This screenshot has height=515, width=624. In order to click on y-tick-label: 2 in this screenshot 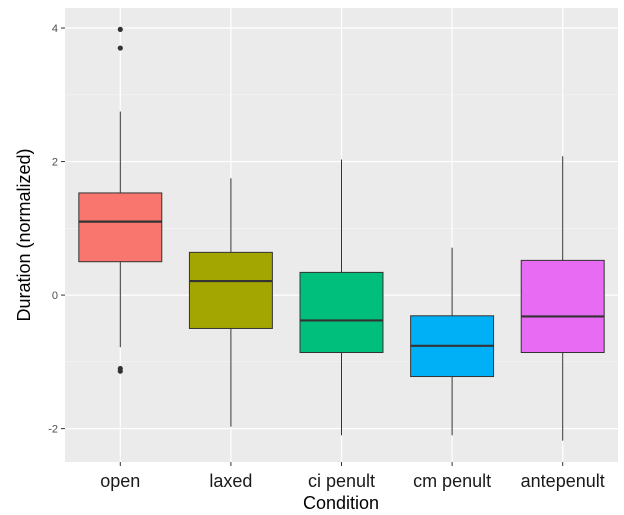, I will do `click(55, 163)`.